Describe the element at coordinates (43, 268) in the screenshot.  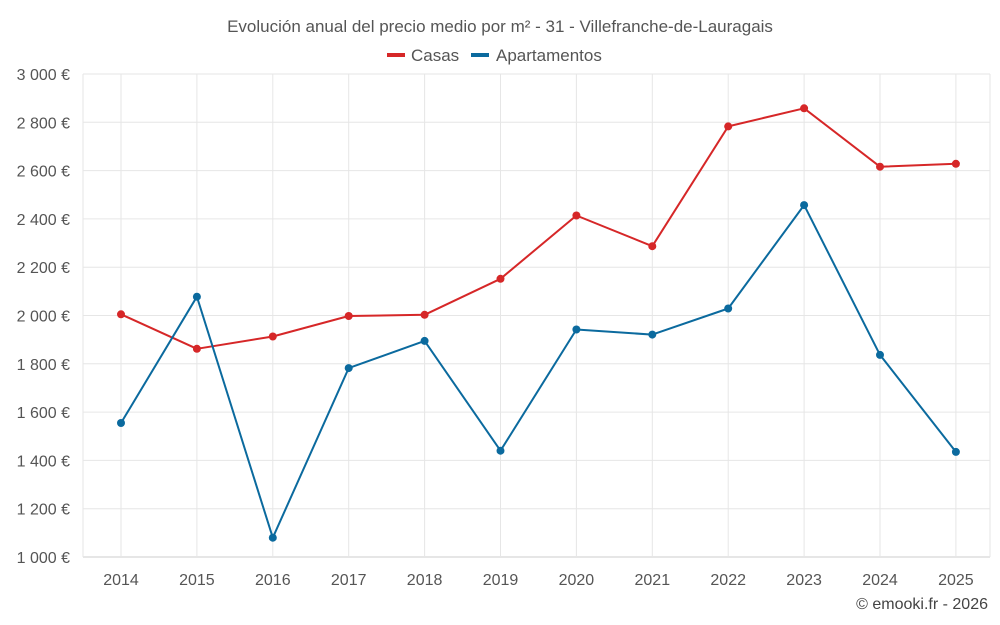
I see `y-tick-label: 2 200 €` at that location.